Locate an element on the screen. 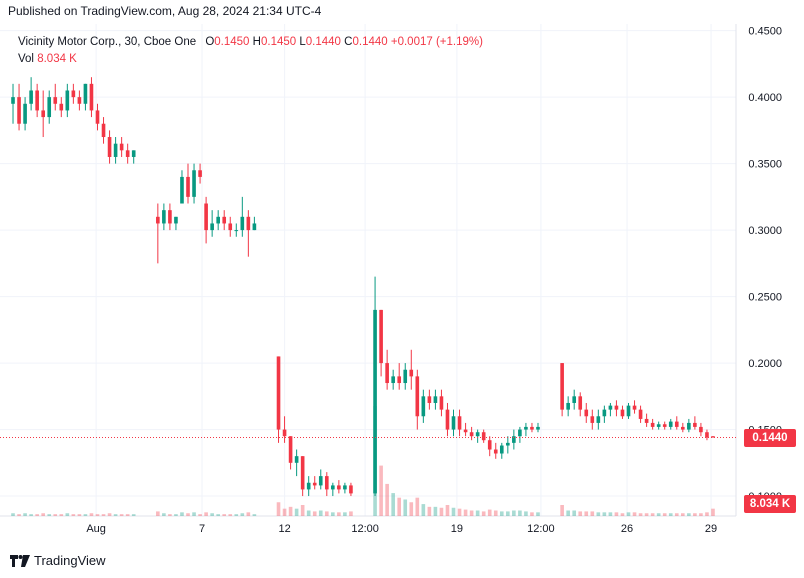  x-tick-label: 26 is located at coordinates (627, 529).